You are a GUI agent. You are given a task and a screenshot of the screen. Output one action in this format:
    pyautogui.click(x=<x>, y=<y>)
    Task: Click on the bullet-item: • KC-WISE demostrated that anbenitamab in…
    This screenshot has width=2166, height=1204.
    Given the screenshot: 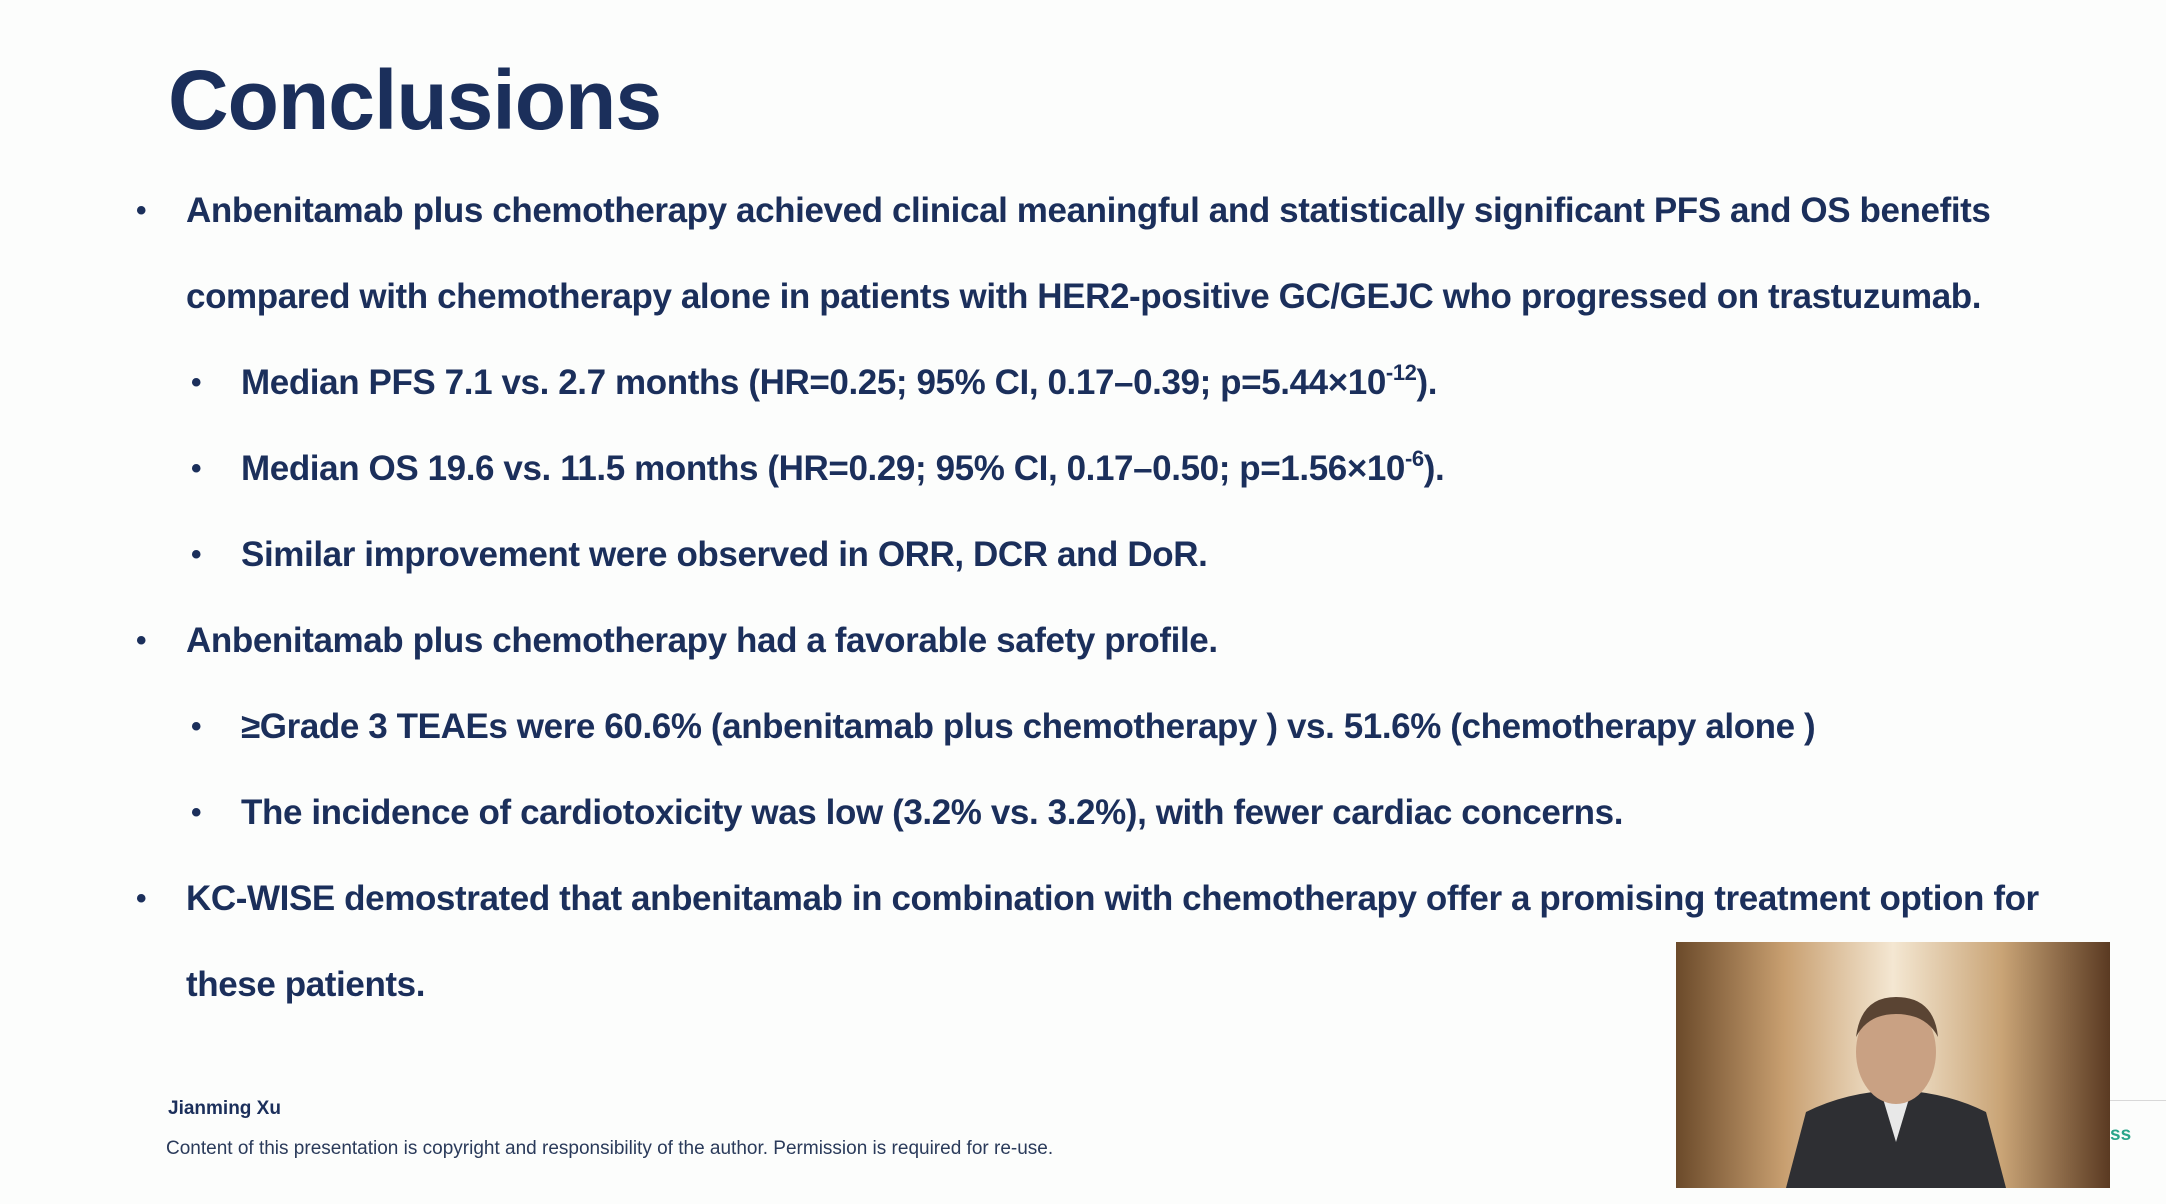 What is the action you would take?
    pyautogui.click(x=1111, y=942)
    